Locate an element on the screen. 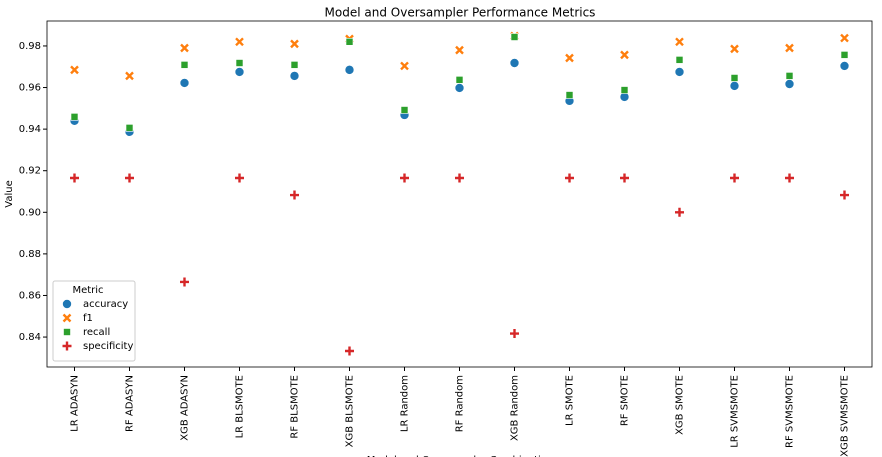 This screenshot has height=457, width=882. x-tick-label: RF SVMSMOTE is located at coordinates (790, 411).